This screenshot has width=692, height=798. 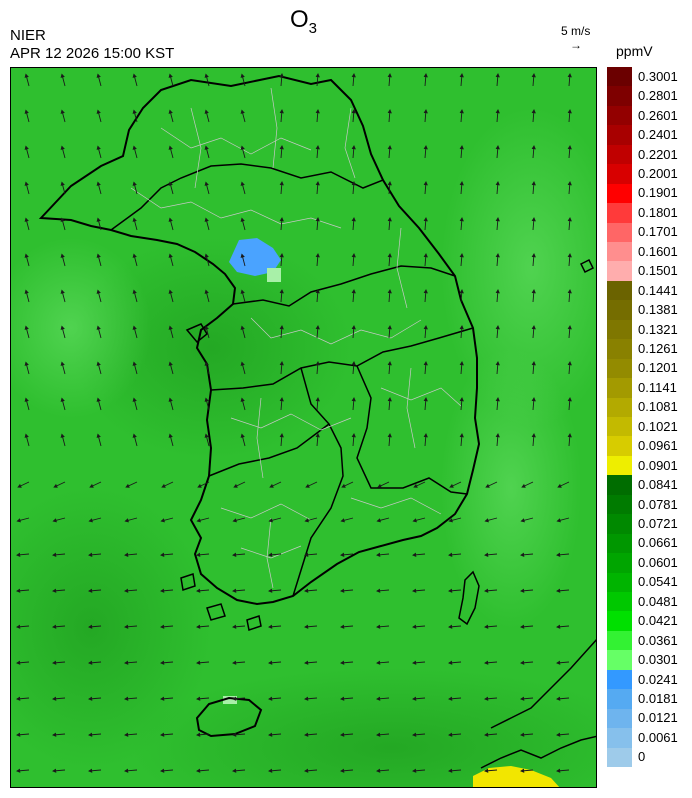 What do you see at coordinates (576, 31) in the screenshot?
I see `wind-reference-label: 5 m/s` at bounding box center [576, 31].